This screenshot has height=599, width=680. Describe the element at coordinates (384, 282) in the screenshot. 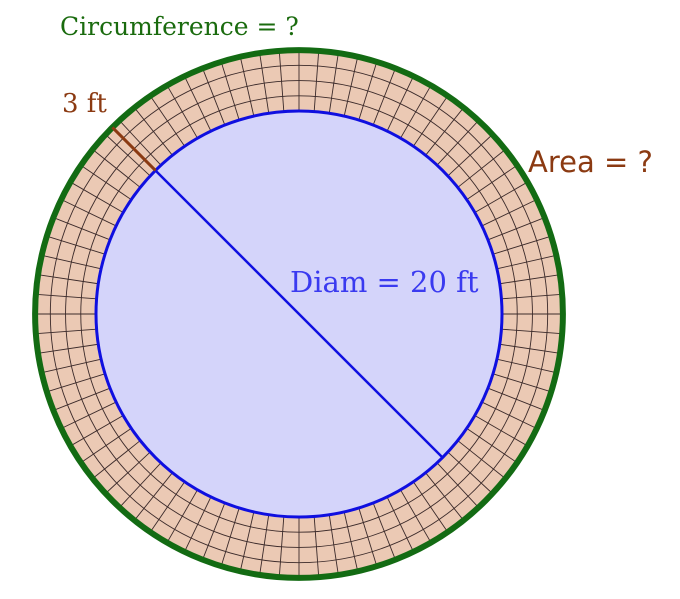

I see `diameter-label: Diam = 20 ft` at that location.